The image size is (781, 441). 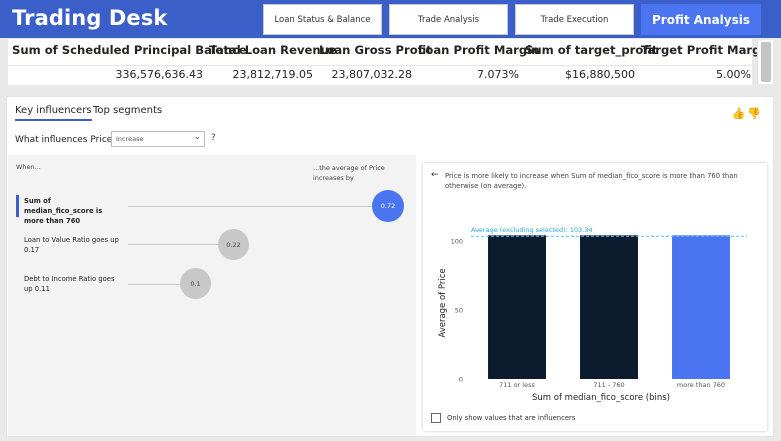 I want to click on nav-trade-analysis: Trade Analysis, so click(x=448, y=19).